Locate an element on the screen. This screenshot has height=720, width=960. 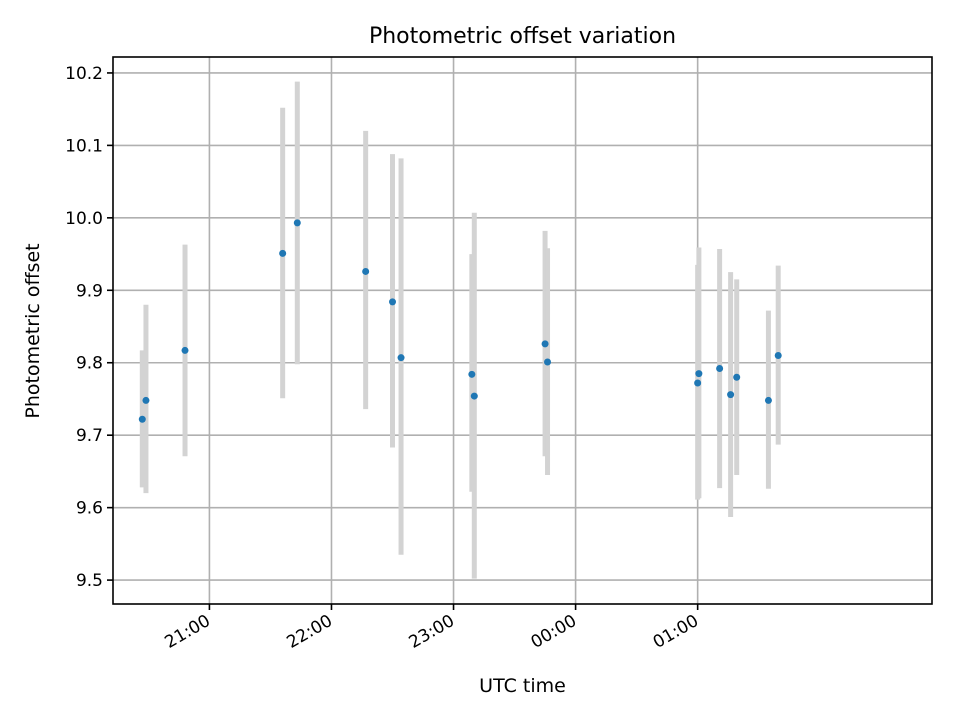
x-tick-label: 00:00 is located at coordinates (554, 632).